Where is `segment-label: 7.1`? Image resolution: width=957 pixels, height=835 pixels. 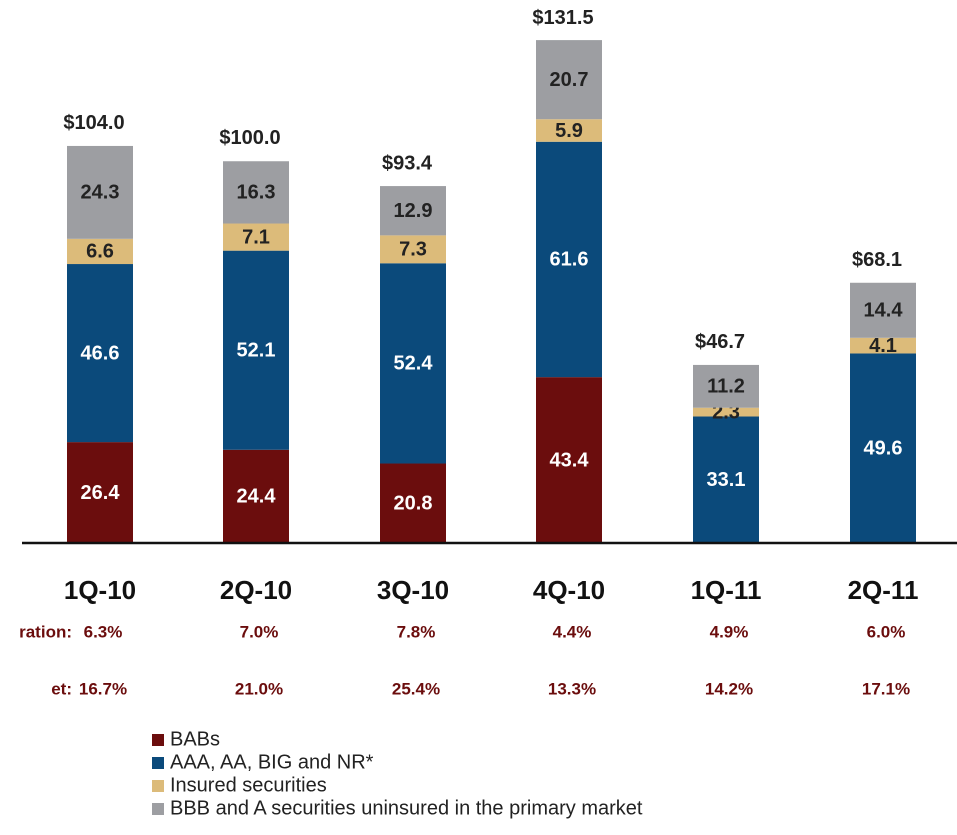
segment-label: 7.1 is located at coordinates (256, 237).